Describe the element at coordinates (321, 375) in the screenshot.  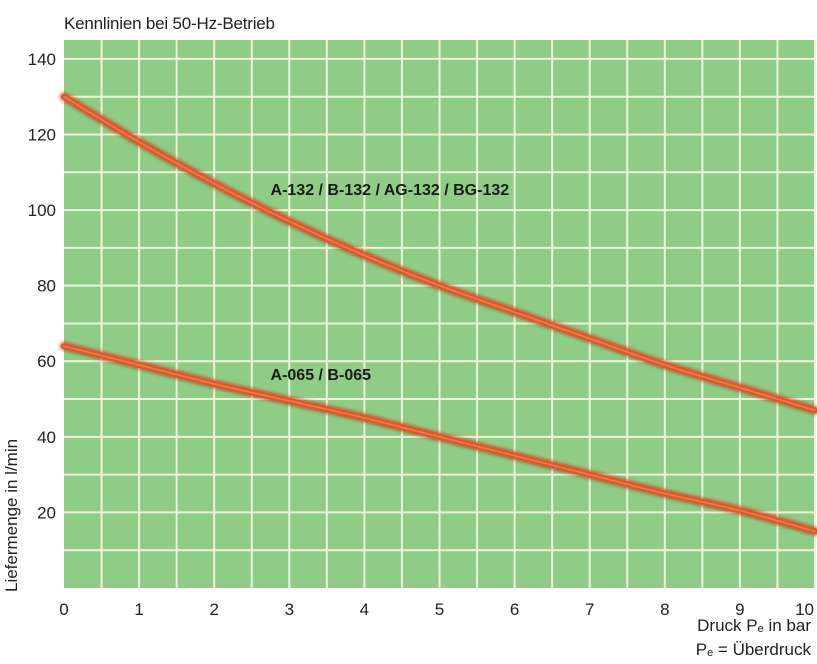
I see `series-label: A-065 / B-065` at that location.